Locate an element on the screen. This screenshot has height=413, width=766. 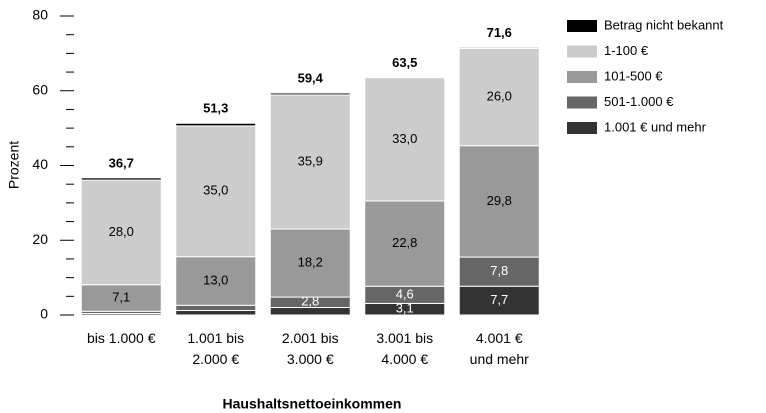
value-label: 35,9 is located at coordinates (310, 160).